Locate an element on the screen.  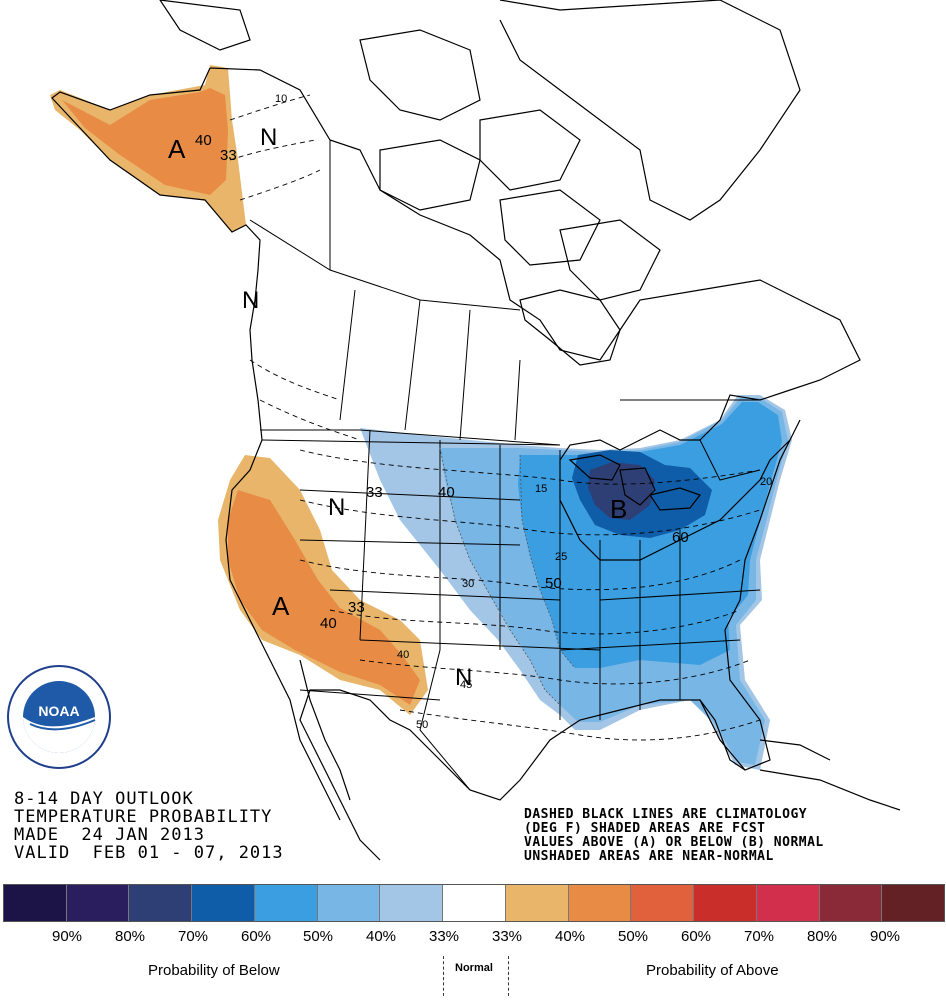
label-normal-alaska: N is located at coordinates (268, 137).